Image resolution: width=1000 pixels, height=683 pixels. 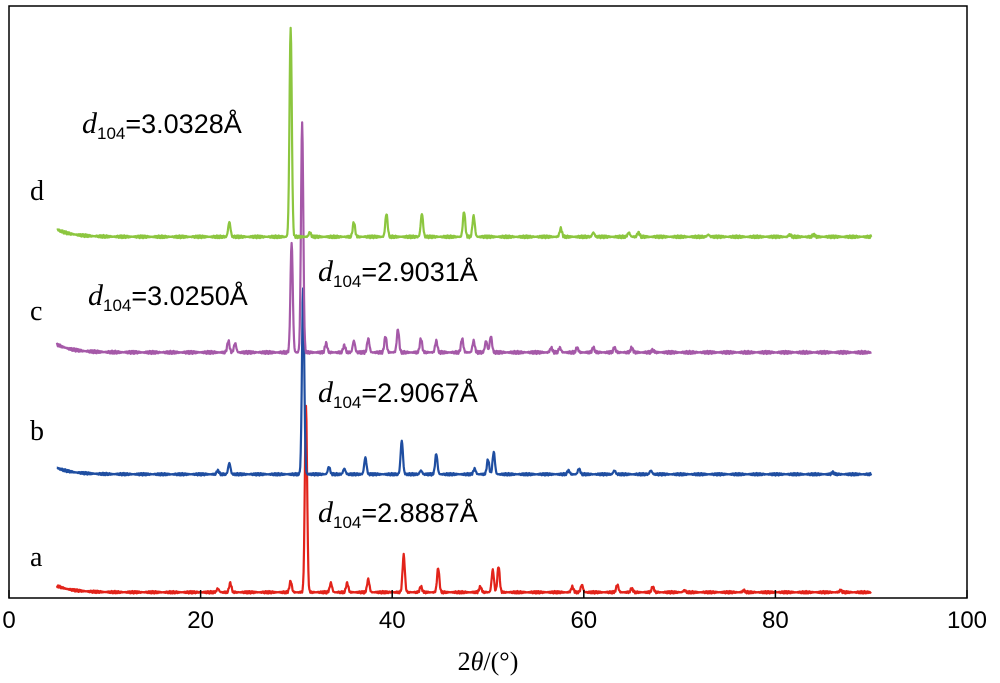 What do you see at coordinates (398, 273) in the screenshot?
I see `annotation-c-right: d104=2.9031Å` at bounding box center [398, 273].